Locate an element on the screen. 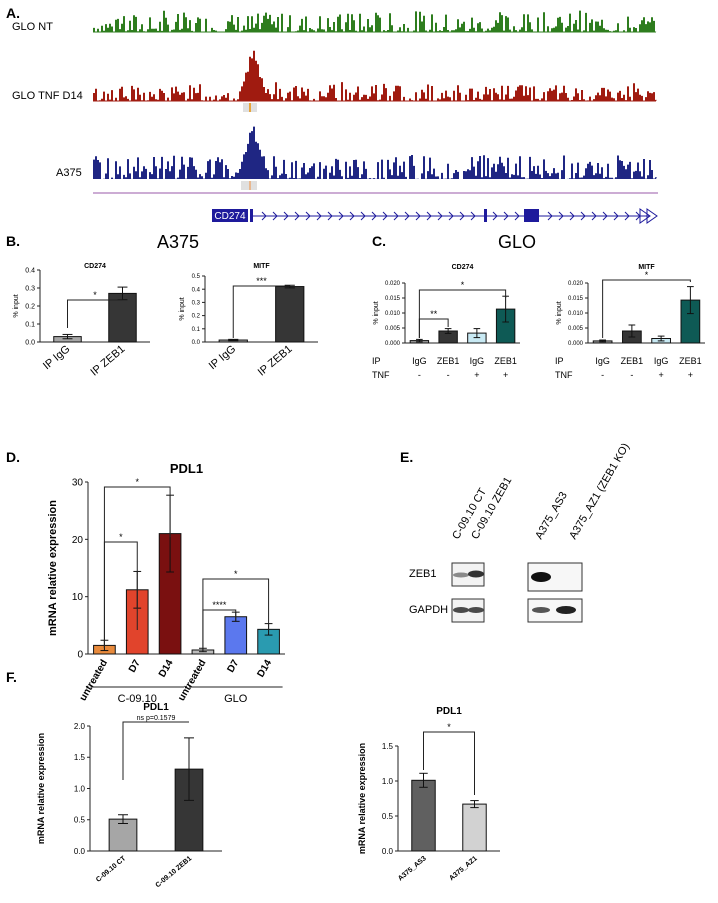 The width and height of the screenshot is (718, 903). y-tick-label: 0.015 is located at coordinates (393, 299).